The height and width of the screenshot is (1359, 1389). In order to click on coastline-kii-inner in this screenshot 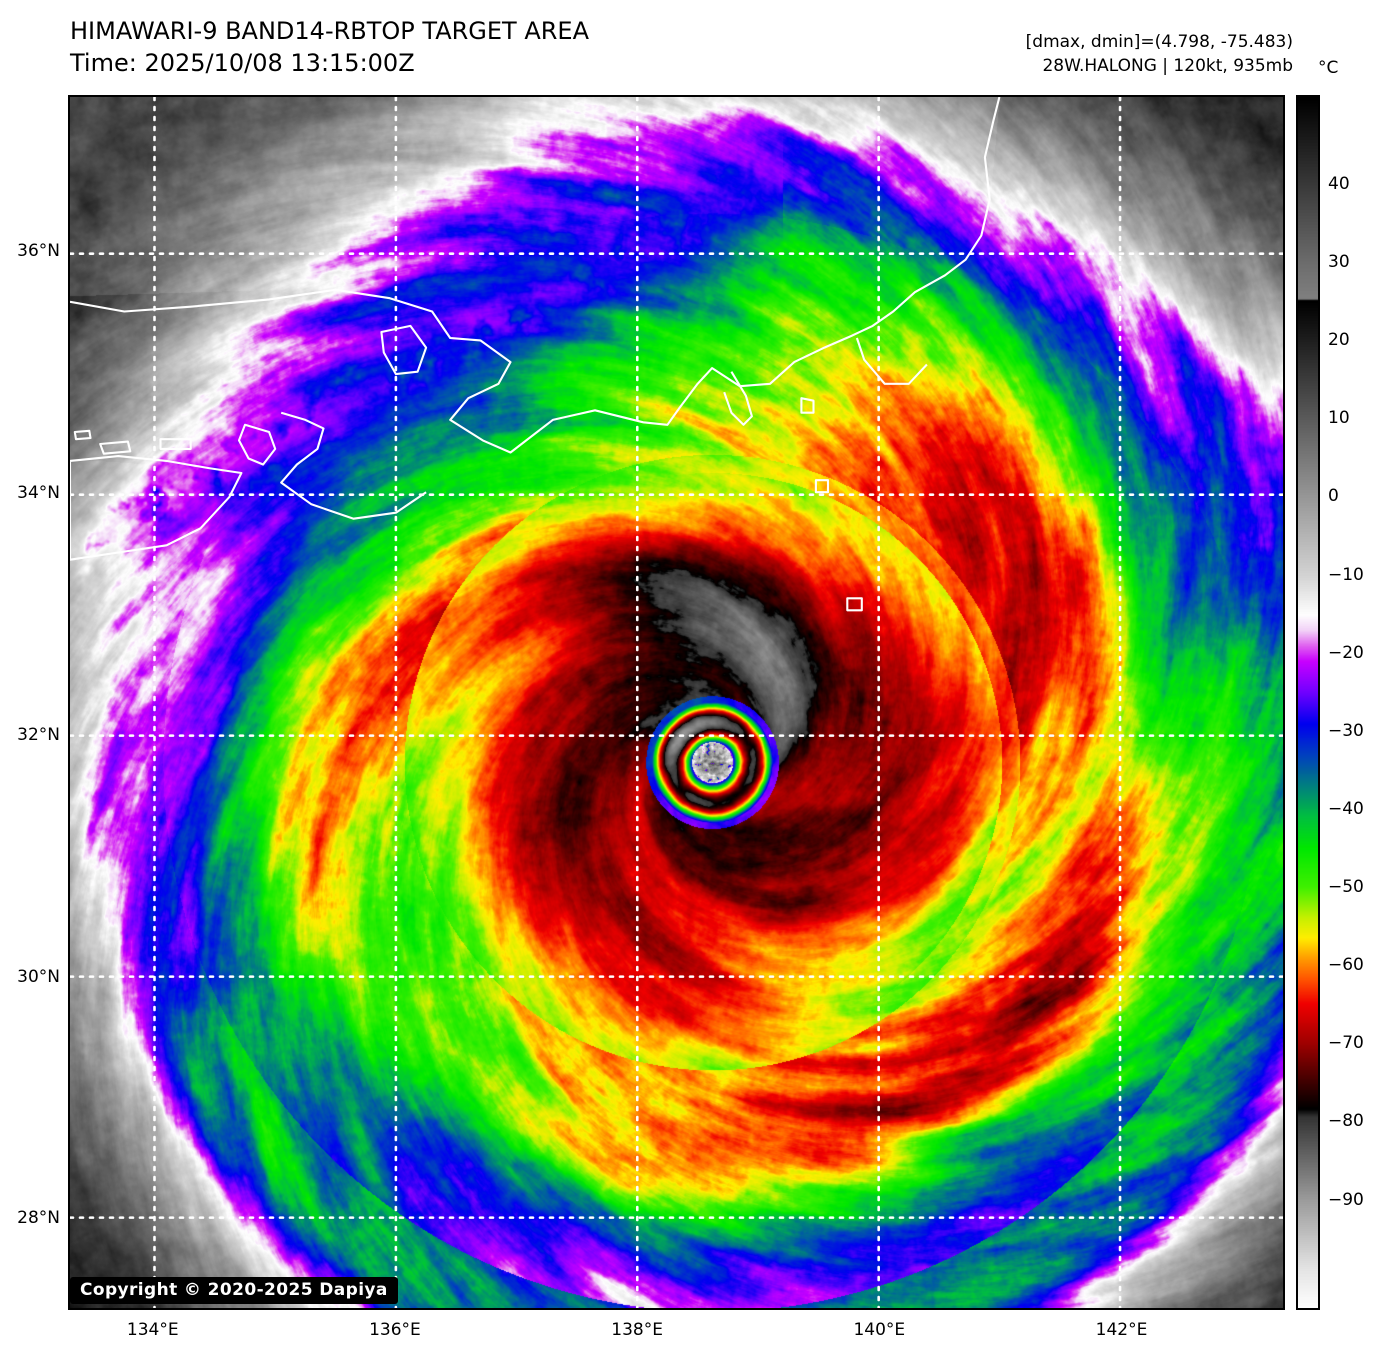, I will do `click(353, 465)`.